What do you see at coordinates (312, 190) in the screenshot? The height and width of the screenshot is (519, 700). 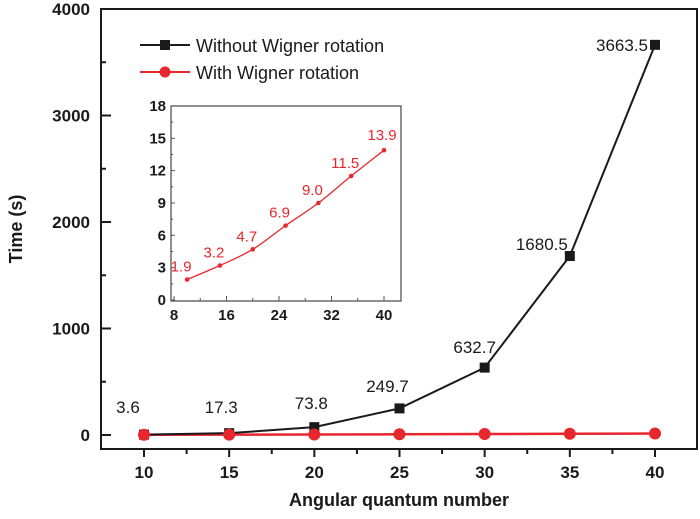 I see `inset-data-label: 9.0` at bounding box center [312, 190].